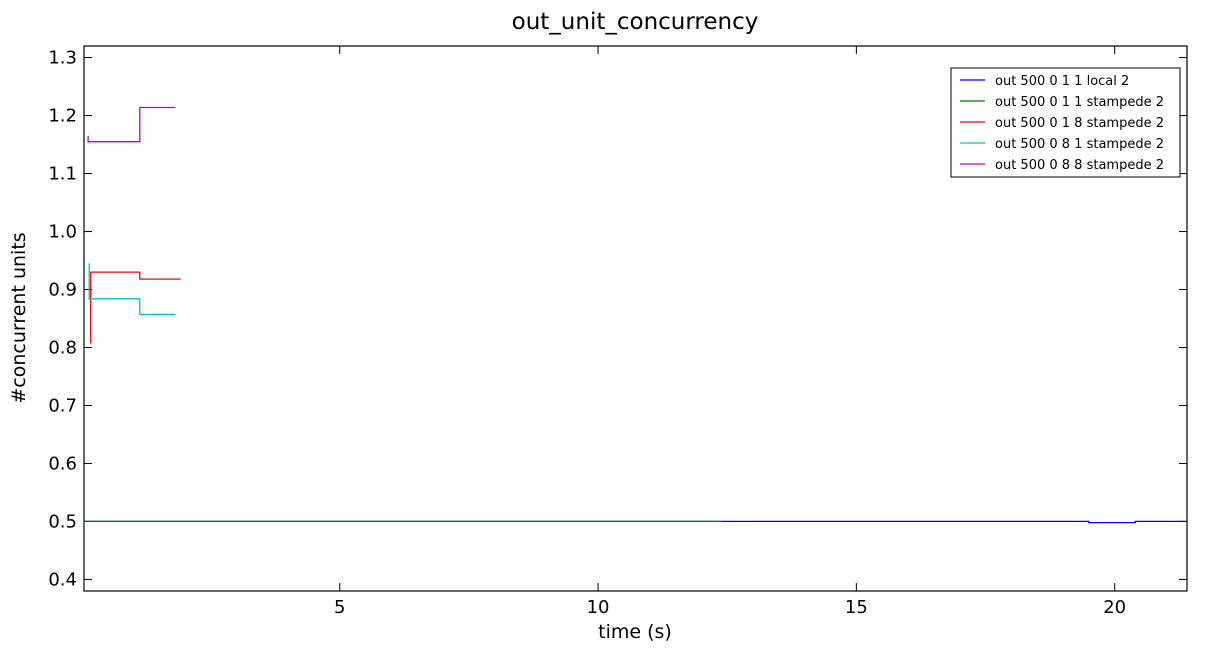  Describe the element at coordinates (339, 607) in the screenshot. I see `x-tick-label: 5` at that location.